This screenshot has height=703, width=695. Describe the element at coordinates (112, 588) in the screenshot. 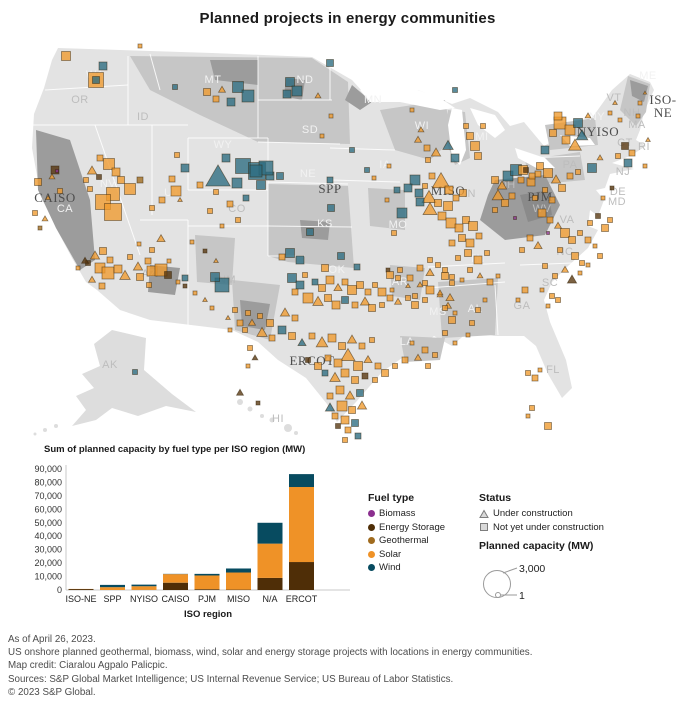

I see `bar-segment-solar` at that location.